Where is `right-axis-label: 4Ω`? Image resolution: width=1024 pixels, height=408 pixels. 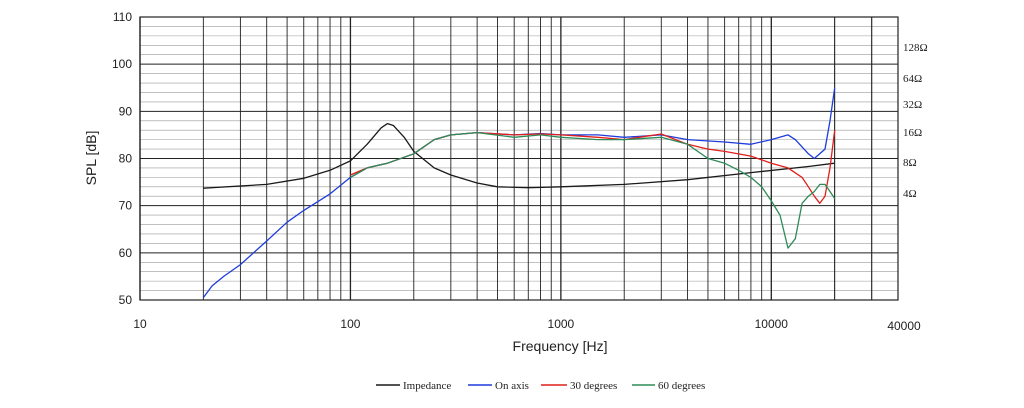 right-axis-label: 4Ω is located at coordinates (910, 194).